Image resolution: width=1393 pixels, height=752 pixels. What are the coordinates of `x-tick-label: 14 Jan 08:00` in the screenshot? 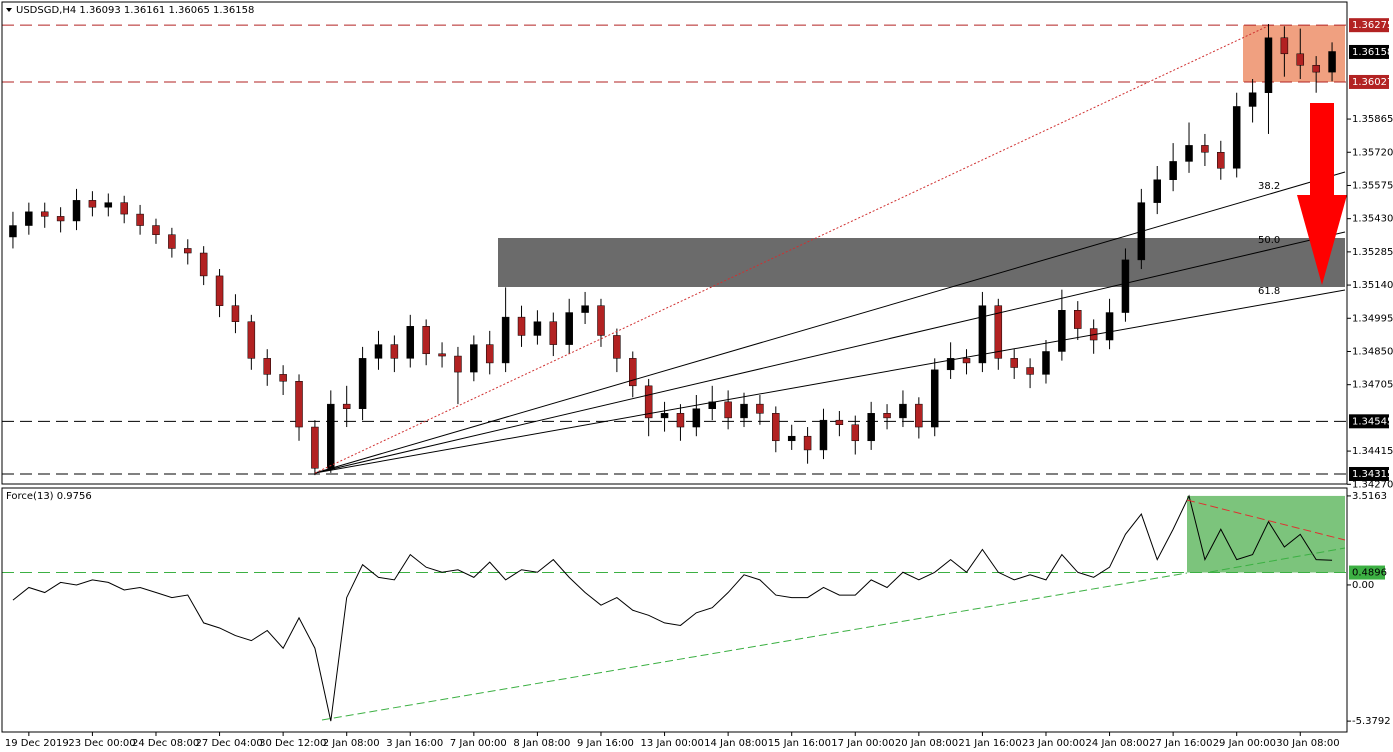 It's located at (735, 743).